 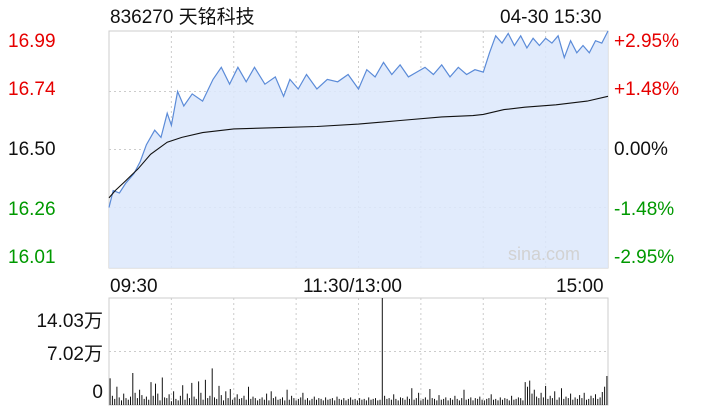 What do you see at coordinates (644, 257) in the screenshot?
I see `pct-tick-5: -2.95%` at bounding box center [644, 257].